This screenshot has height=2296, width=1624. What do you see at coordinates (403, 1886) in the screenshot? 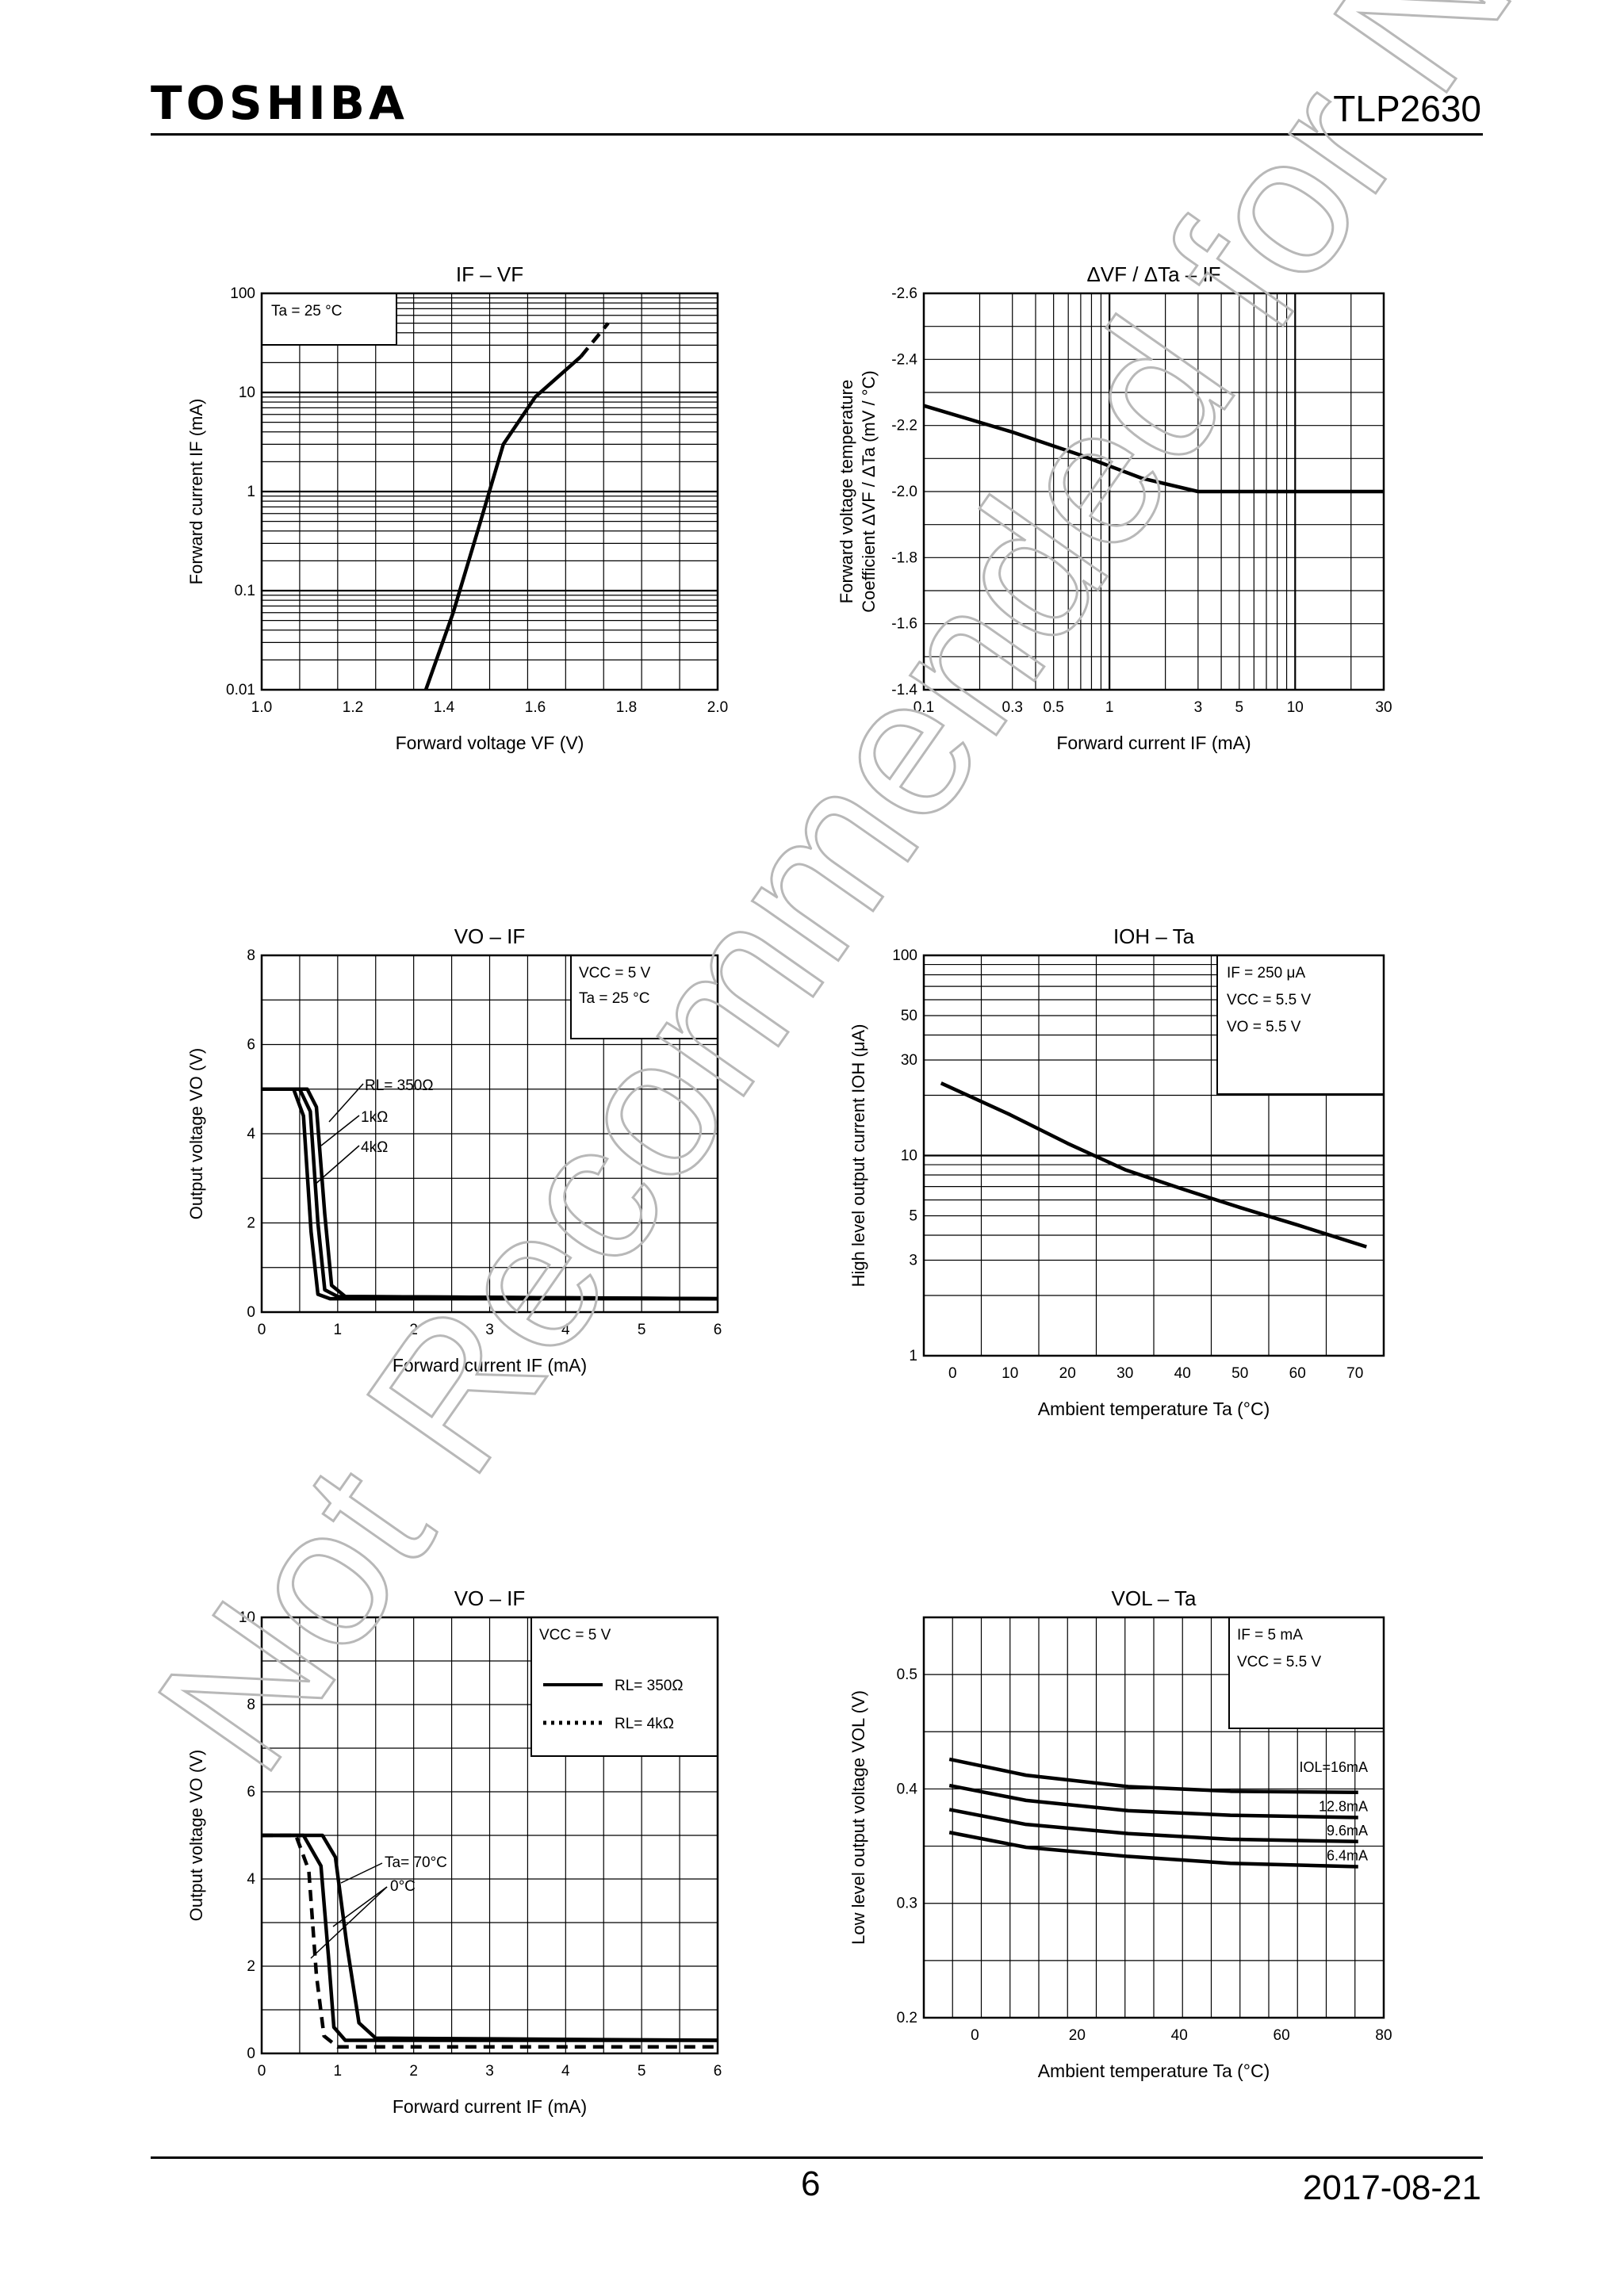
I see `annotation: 0°C` at bounding box center [403, 1886].